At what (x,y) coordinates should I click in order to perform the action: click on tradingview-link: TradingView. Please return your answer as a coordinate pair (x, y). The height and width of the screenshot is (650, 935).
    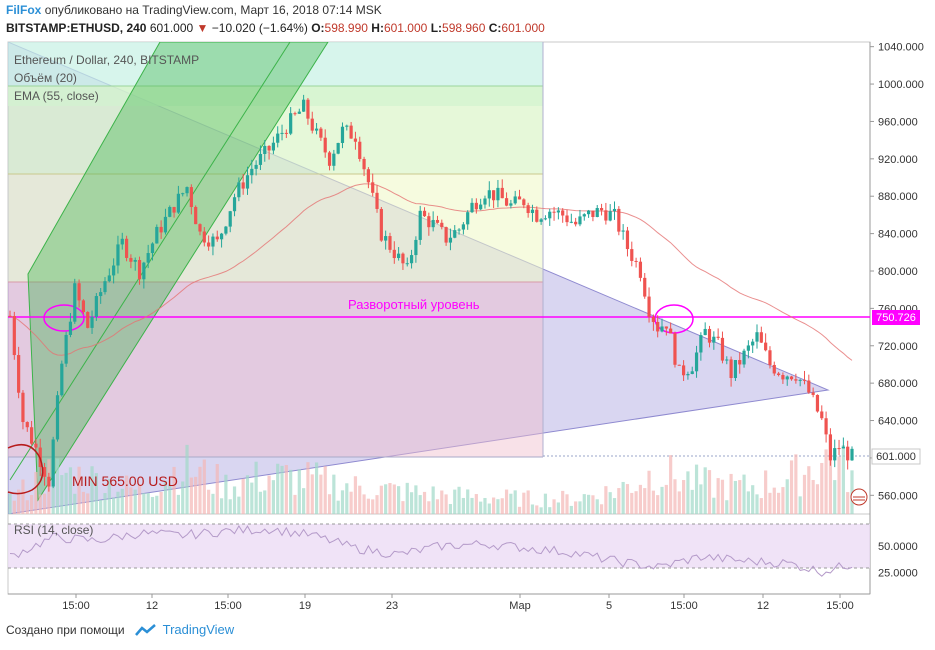
    Looking at the image, I should click on (198, 629).